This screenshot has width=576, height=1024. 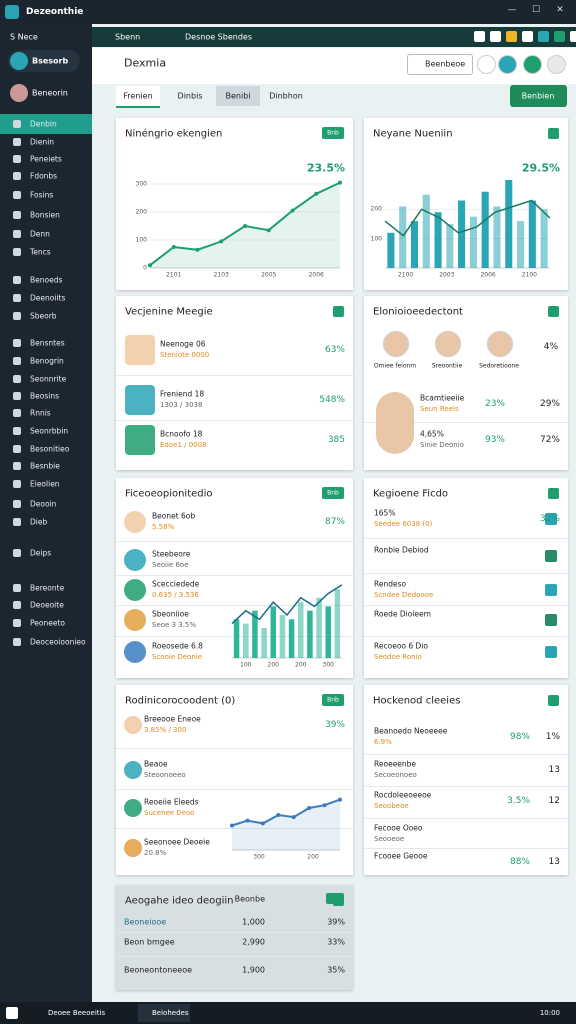 I want to click on sidebar-item: Seonrbbin, so click(x=49, y=431).